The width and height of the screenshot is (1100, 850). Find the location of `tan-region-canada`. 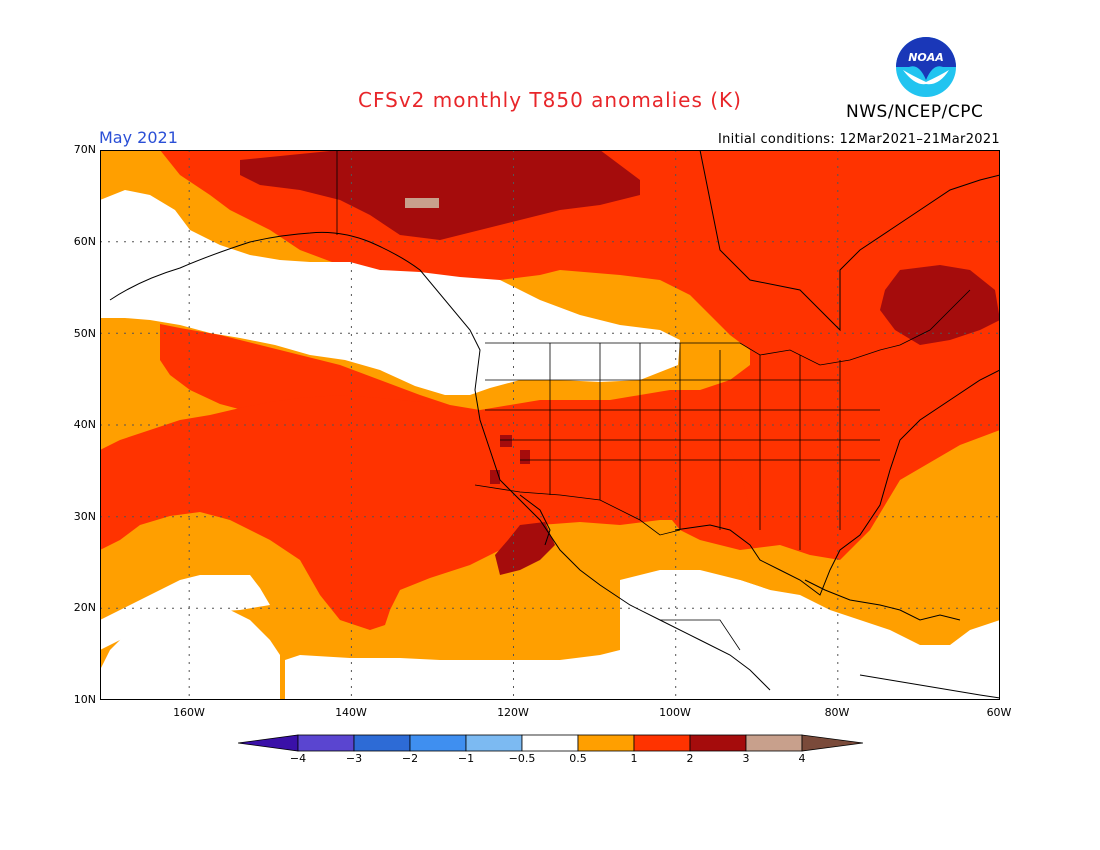

tan-region-canada is located at coordinates (422, 203).